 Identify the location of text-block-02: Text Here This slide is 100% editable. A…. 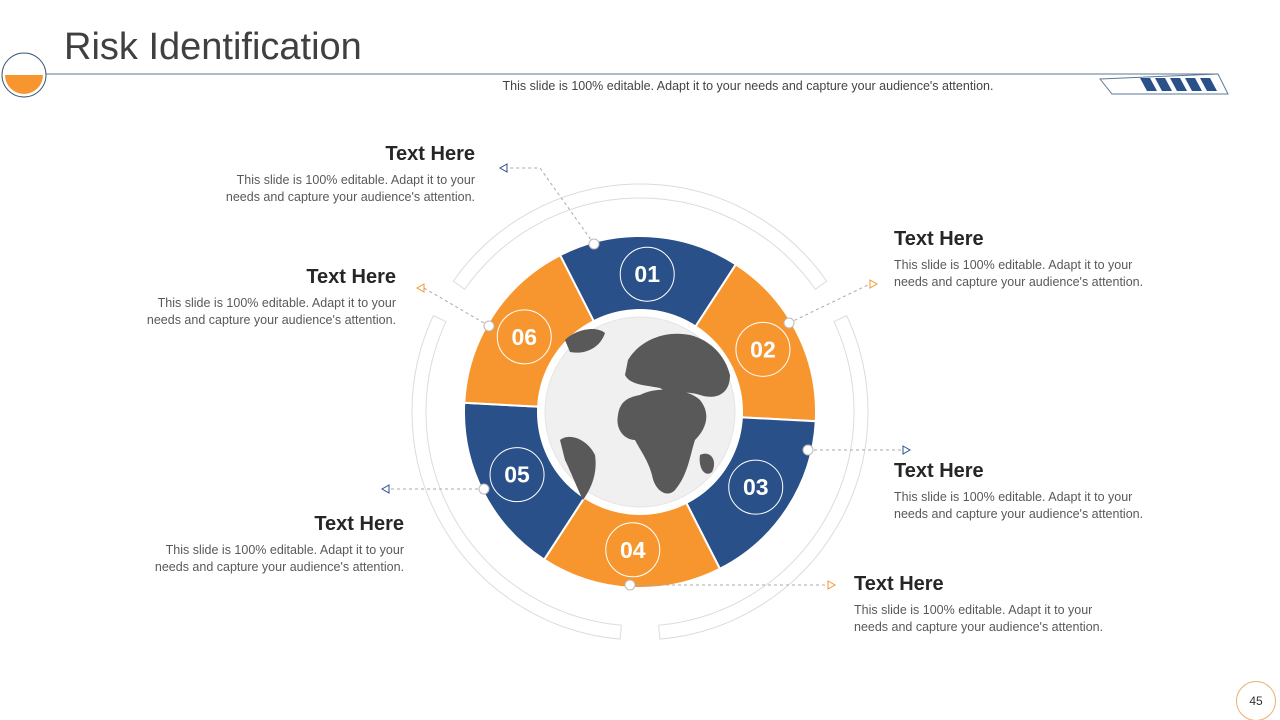
(1044, 259).